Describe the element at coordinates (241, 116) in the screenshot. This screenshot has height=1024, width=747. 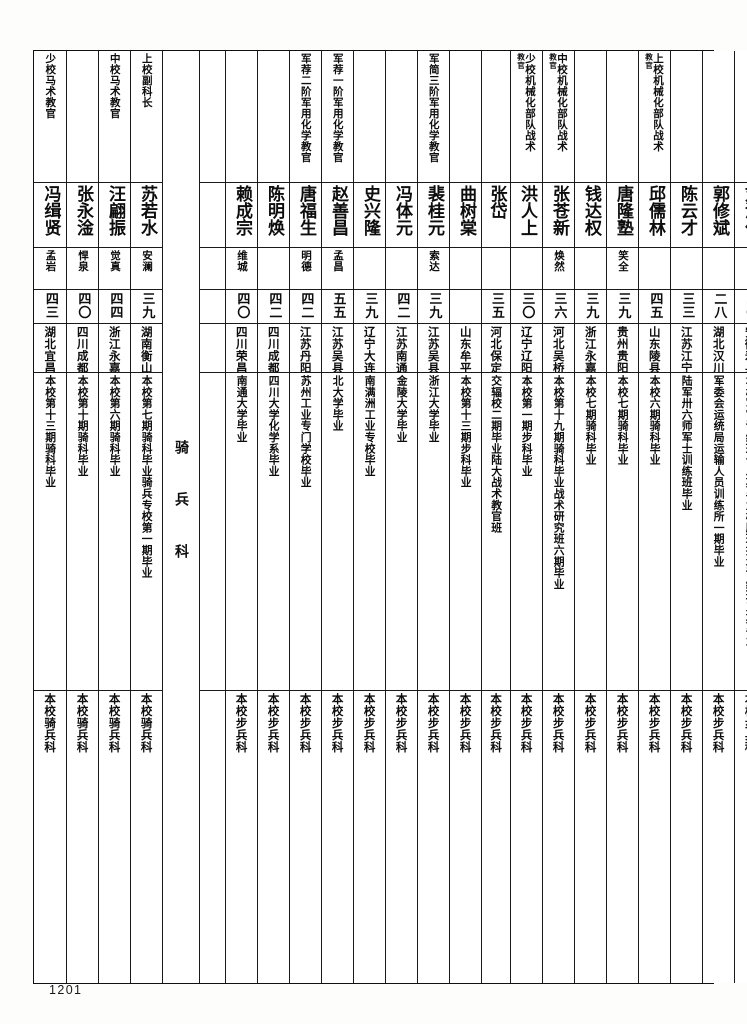
I see `cell-rank` at that location.